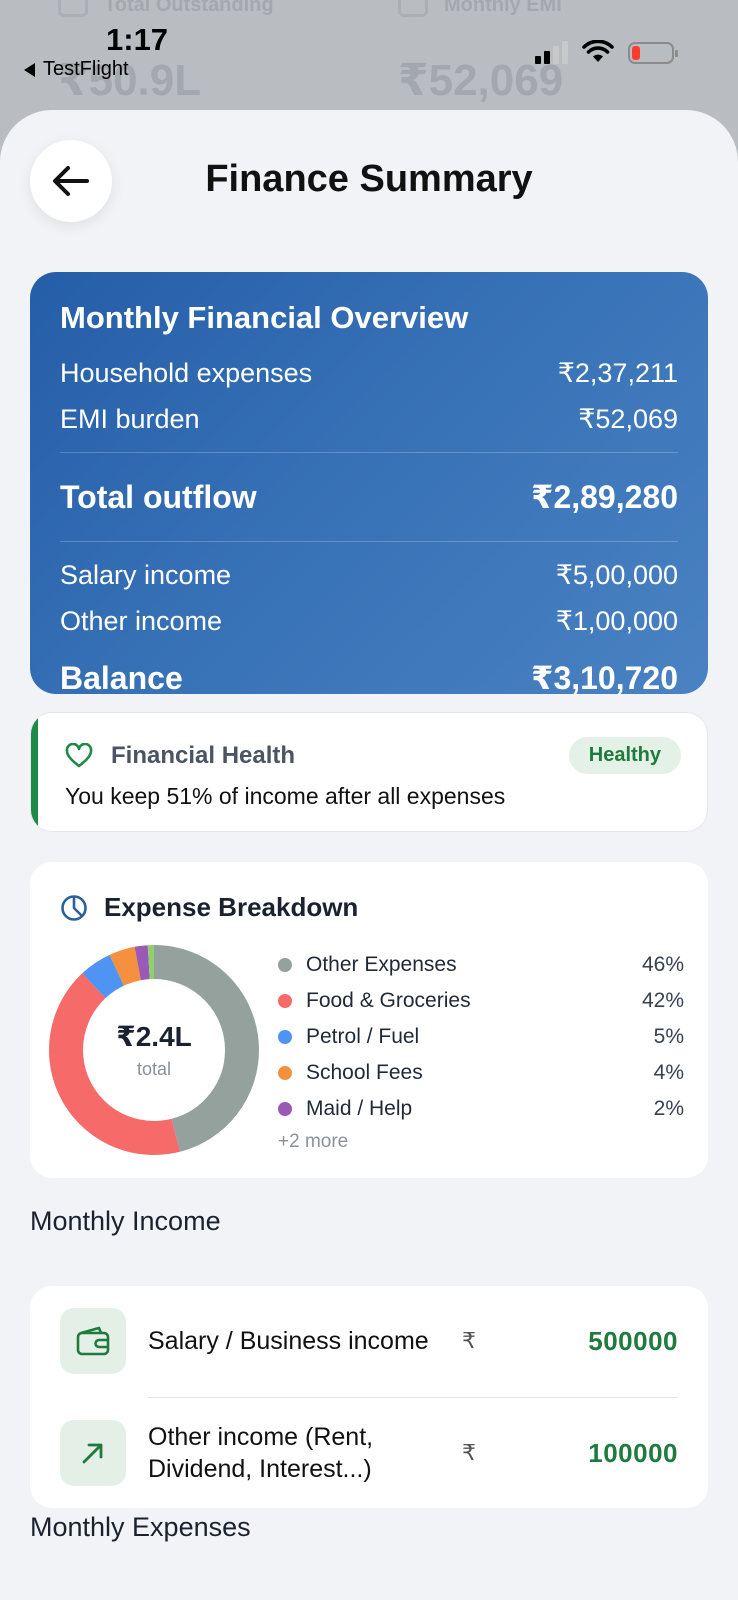 Image resolution: width=738 pixels, height=1600 pixels. I want to click on background-card-emi: Monthly EMI ₹52,069, so click(540, 55).